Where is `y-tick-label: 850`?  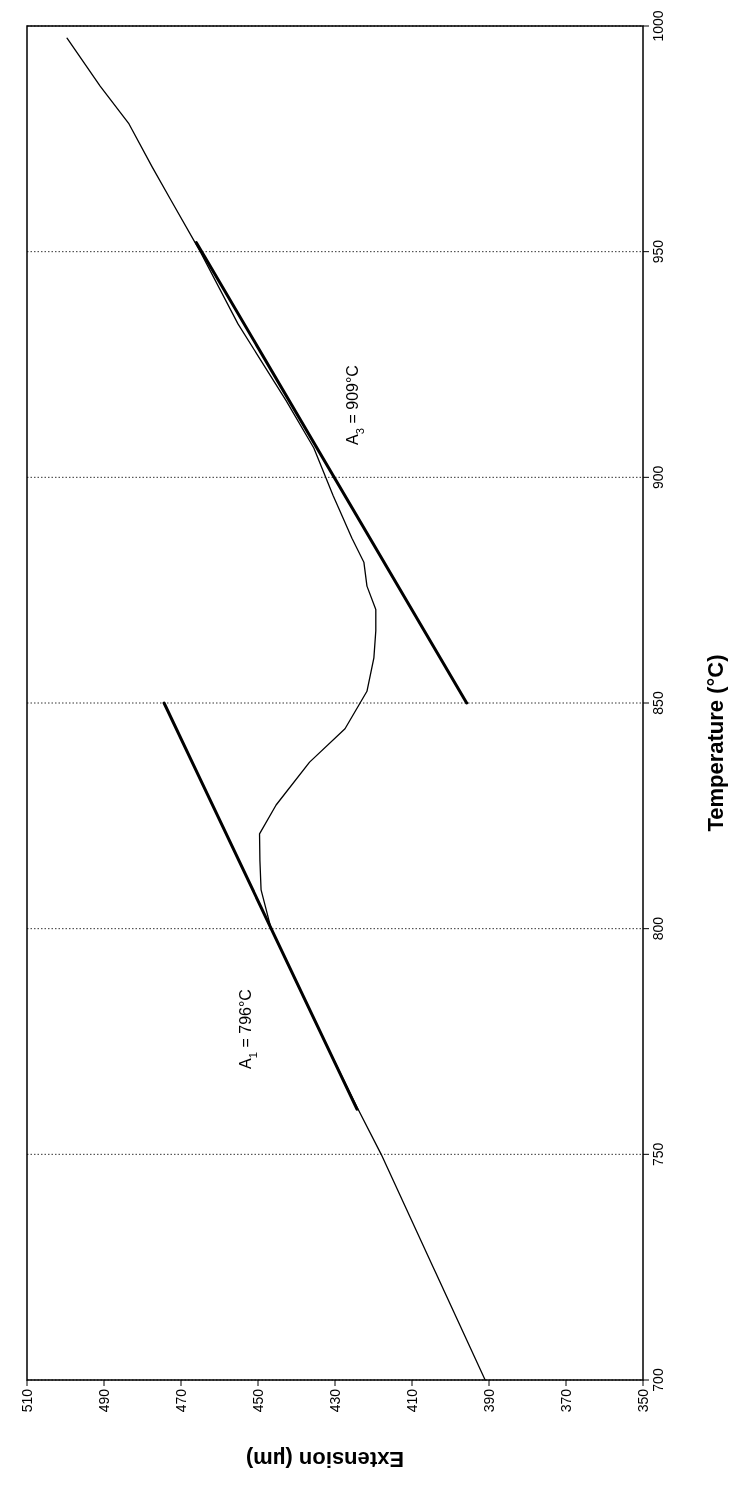 y-tick-label: 850 is located at coordinates (658, 703).